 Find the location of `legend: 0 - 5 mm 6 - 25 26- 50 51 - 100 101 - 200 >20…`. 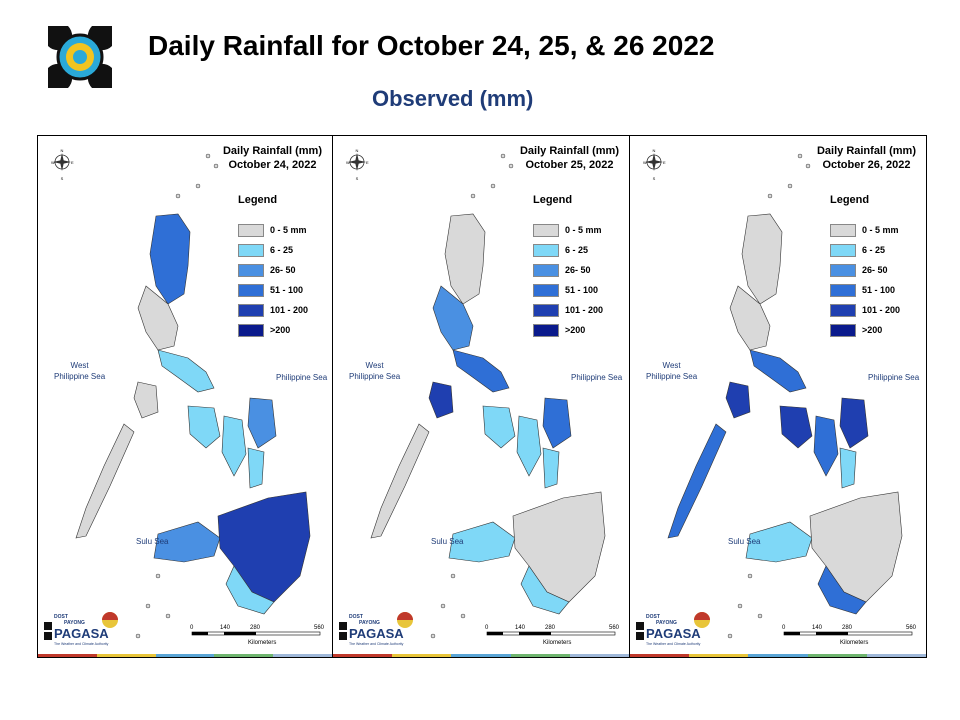

legend: 0 - 5 mm 6 - 25 26- 50 51 - 100 101 - 200 >20… is located at coordinates (568, 280).